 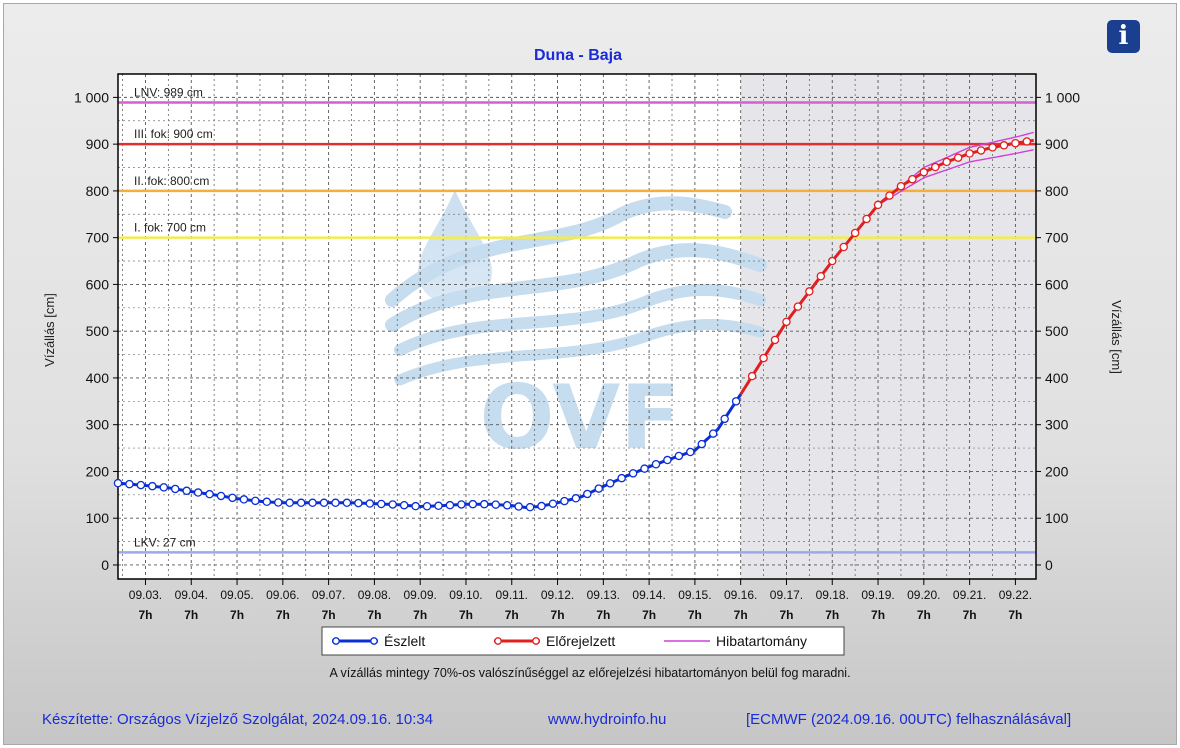 What do you see at coordinates (98, 144) in the screenshot?
I see `y-tick-label-left: 900` at bounding box center [98, 144].